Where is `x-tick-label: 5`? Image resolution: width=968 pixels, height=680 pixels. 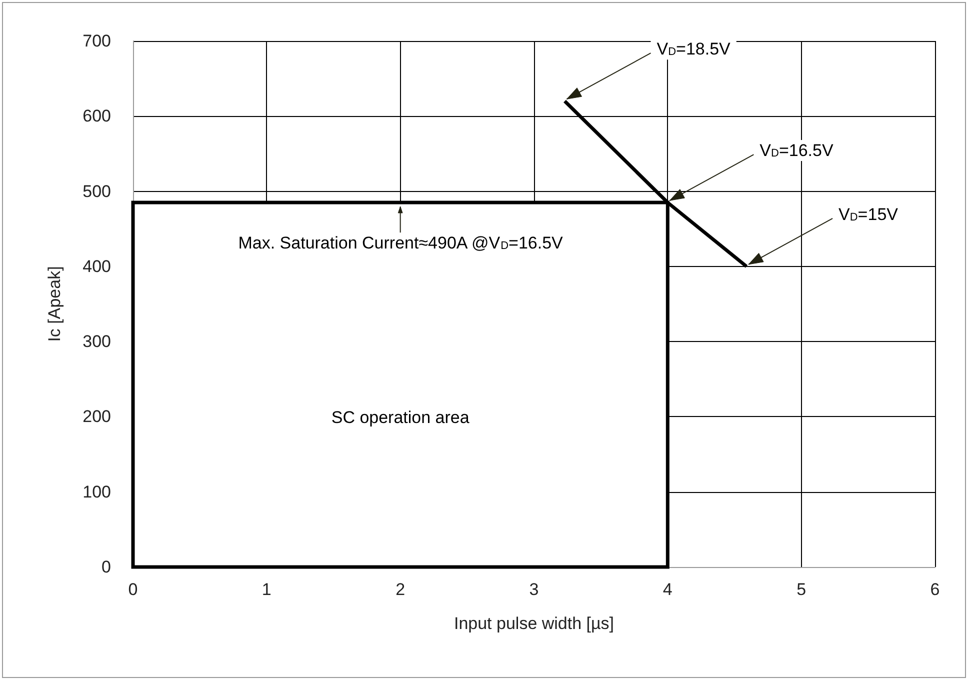 x-tick-label: 5 is located at coordinates (801, 589).